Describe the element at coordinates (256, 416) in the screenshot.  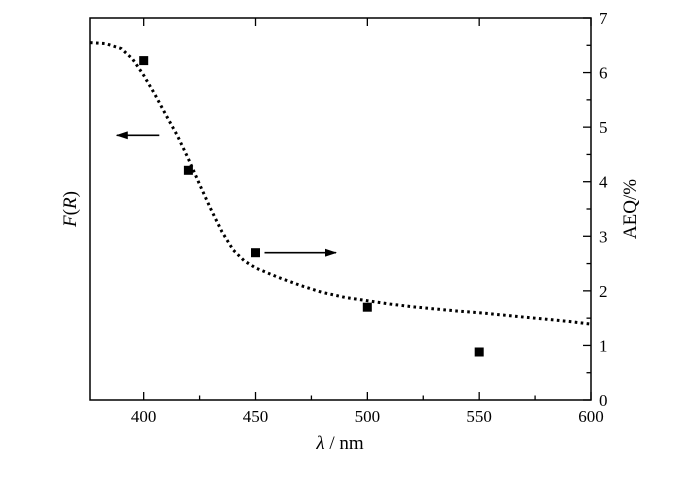
I see `x-tick-label: 450` at that location.